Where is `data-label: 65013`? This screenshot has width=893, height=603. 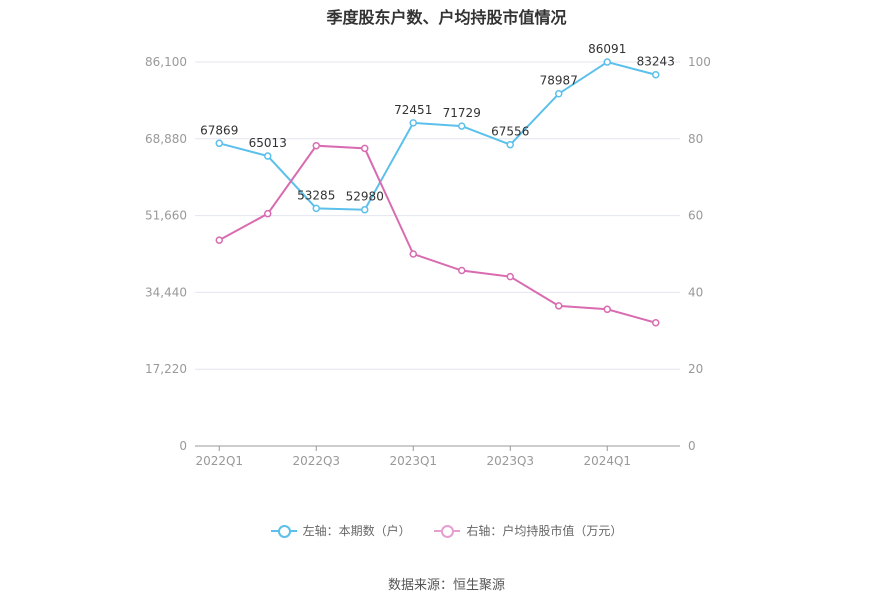 data-label: 65013 is located at coordinates (268, 143).